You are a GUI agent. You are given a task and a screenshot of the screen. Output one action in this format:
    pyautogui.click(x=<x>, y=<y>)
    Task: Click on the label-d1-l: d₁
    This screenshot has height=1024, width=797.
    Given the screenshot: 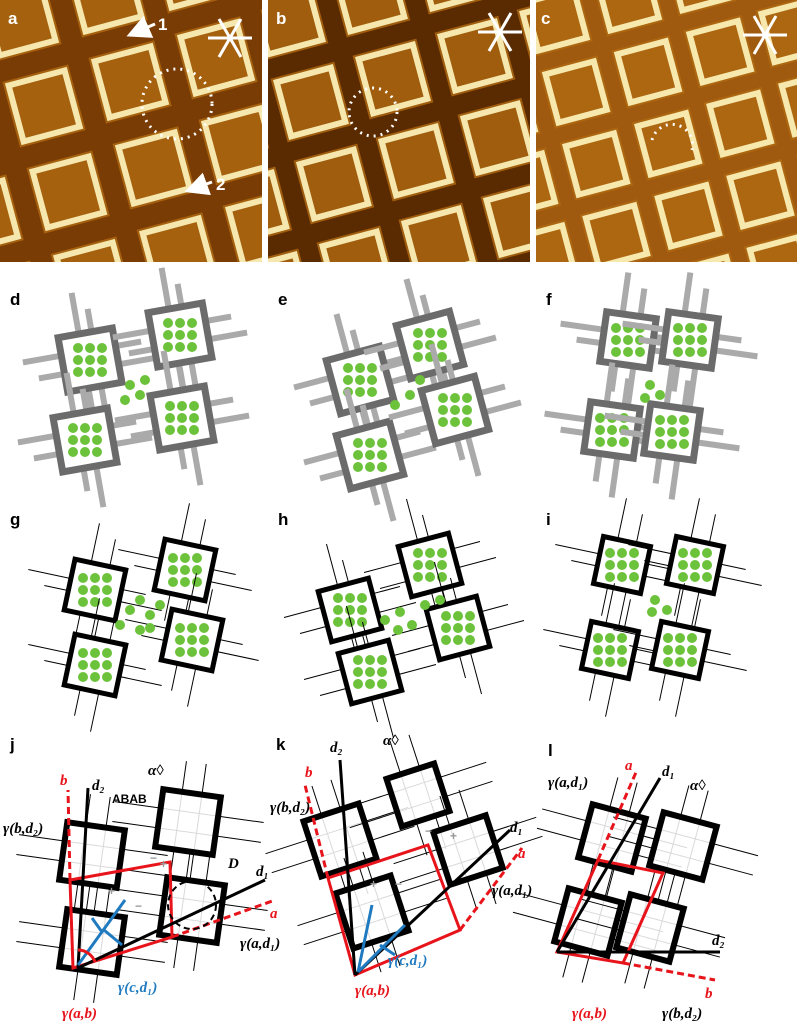 What is the action you would take?
    pyautogui.click(x=668, y=772)
    